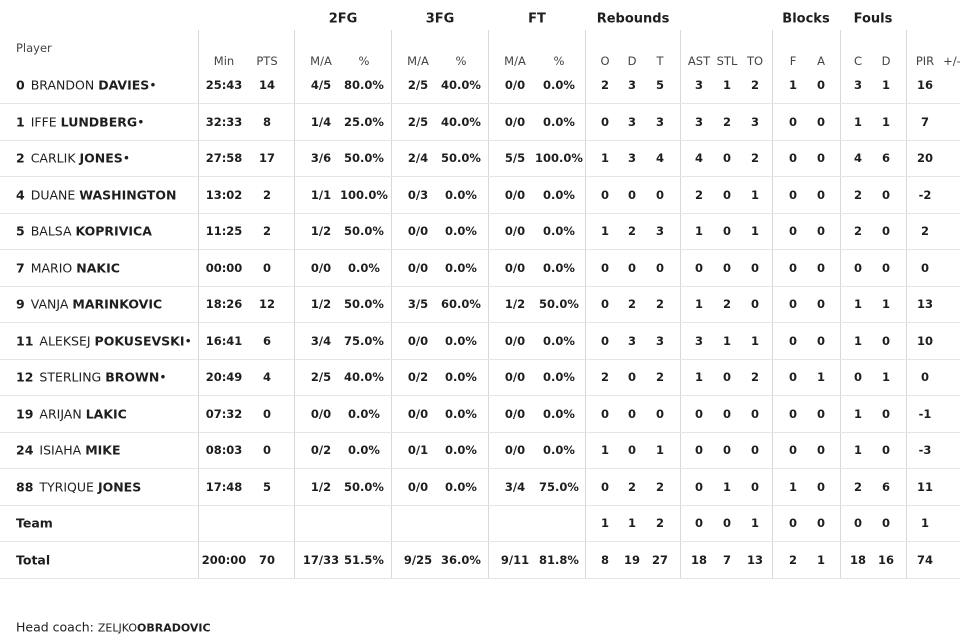  Describe the element at coordinates (951, 61) in the screenshot. I see `column-header: +/-` at that location.